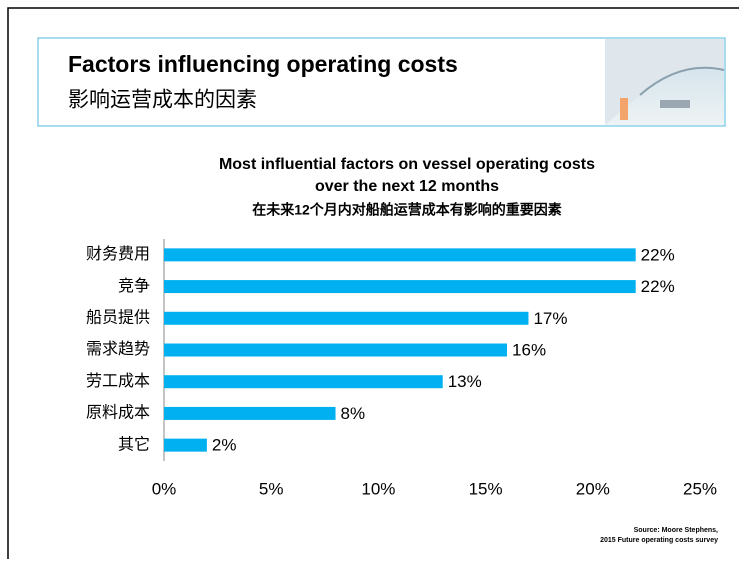  What do you see at coordinates (164, 488) in the screenshot?
I see `x-tick-label: 0%` at bounding box center [164, 488].